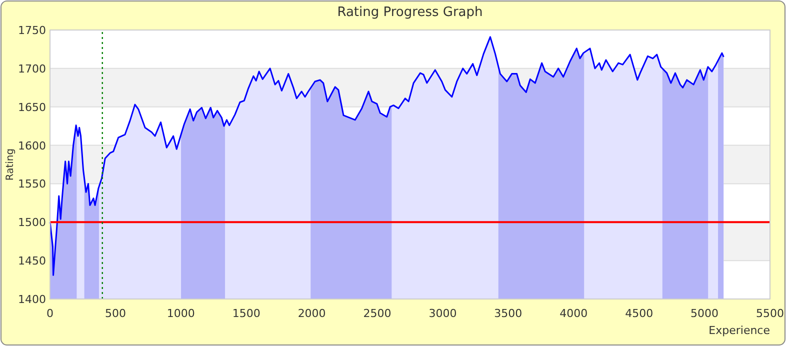 The width and height of the screenshot is (790, 350). Describe the element at coordinates (312, 313) in the screenshot. I see `x-tick-label: 2000` at that location.